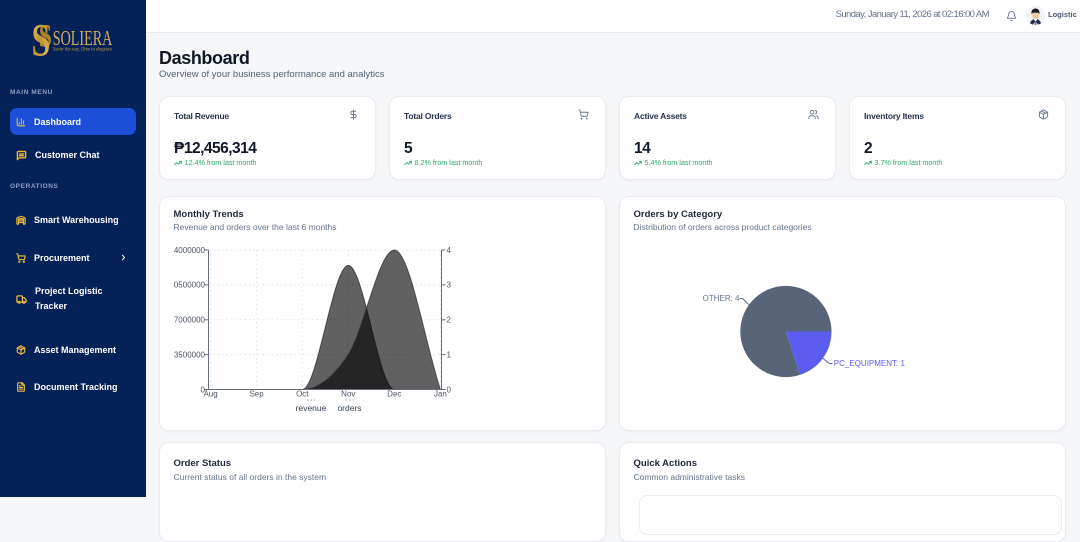 This screenshot has width=1080, height=542. I want to click on svg-text: Oct, so click(302, 394).